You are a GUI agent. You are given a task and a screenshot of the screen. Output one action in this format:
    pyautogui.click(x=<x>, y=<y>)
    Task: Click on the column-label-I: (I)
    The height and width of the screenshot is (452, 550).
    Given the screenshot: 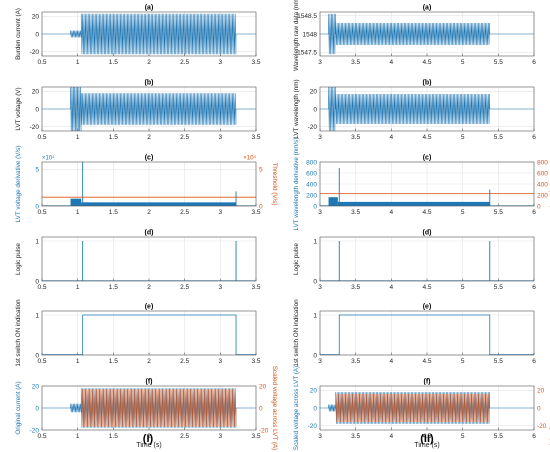 What is the action you would take?
    pyautogui.click(x=148, y=439)
    